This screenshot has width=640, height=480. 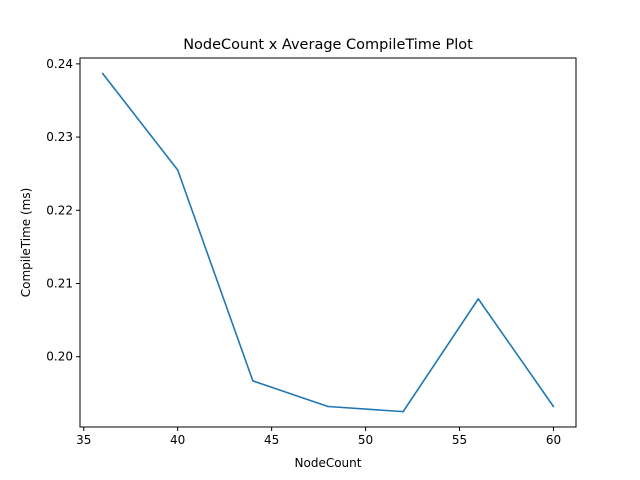 What do you see at coordinates (271, 440) in the screenshot?
I see `x-tick-label: 45` at bounding box center [271, 440].